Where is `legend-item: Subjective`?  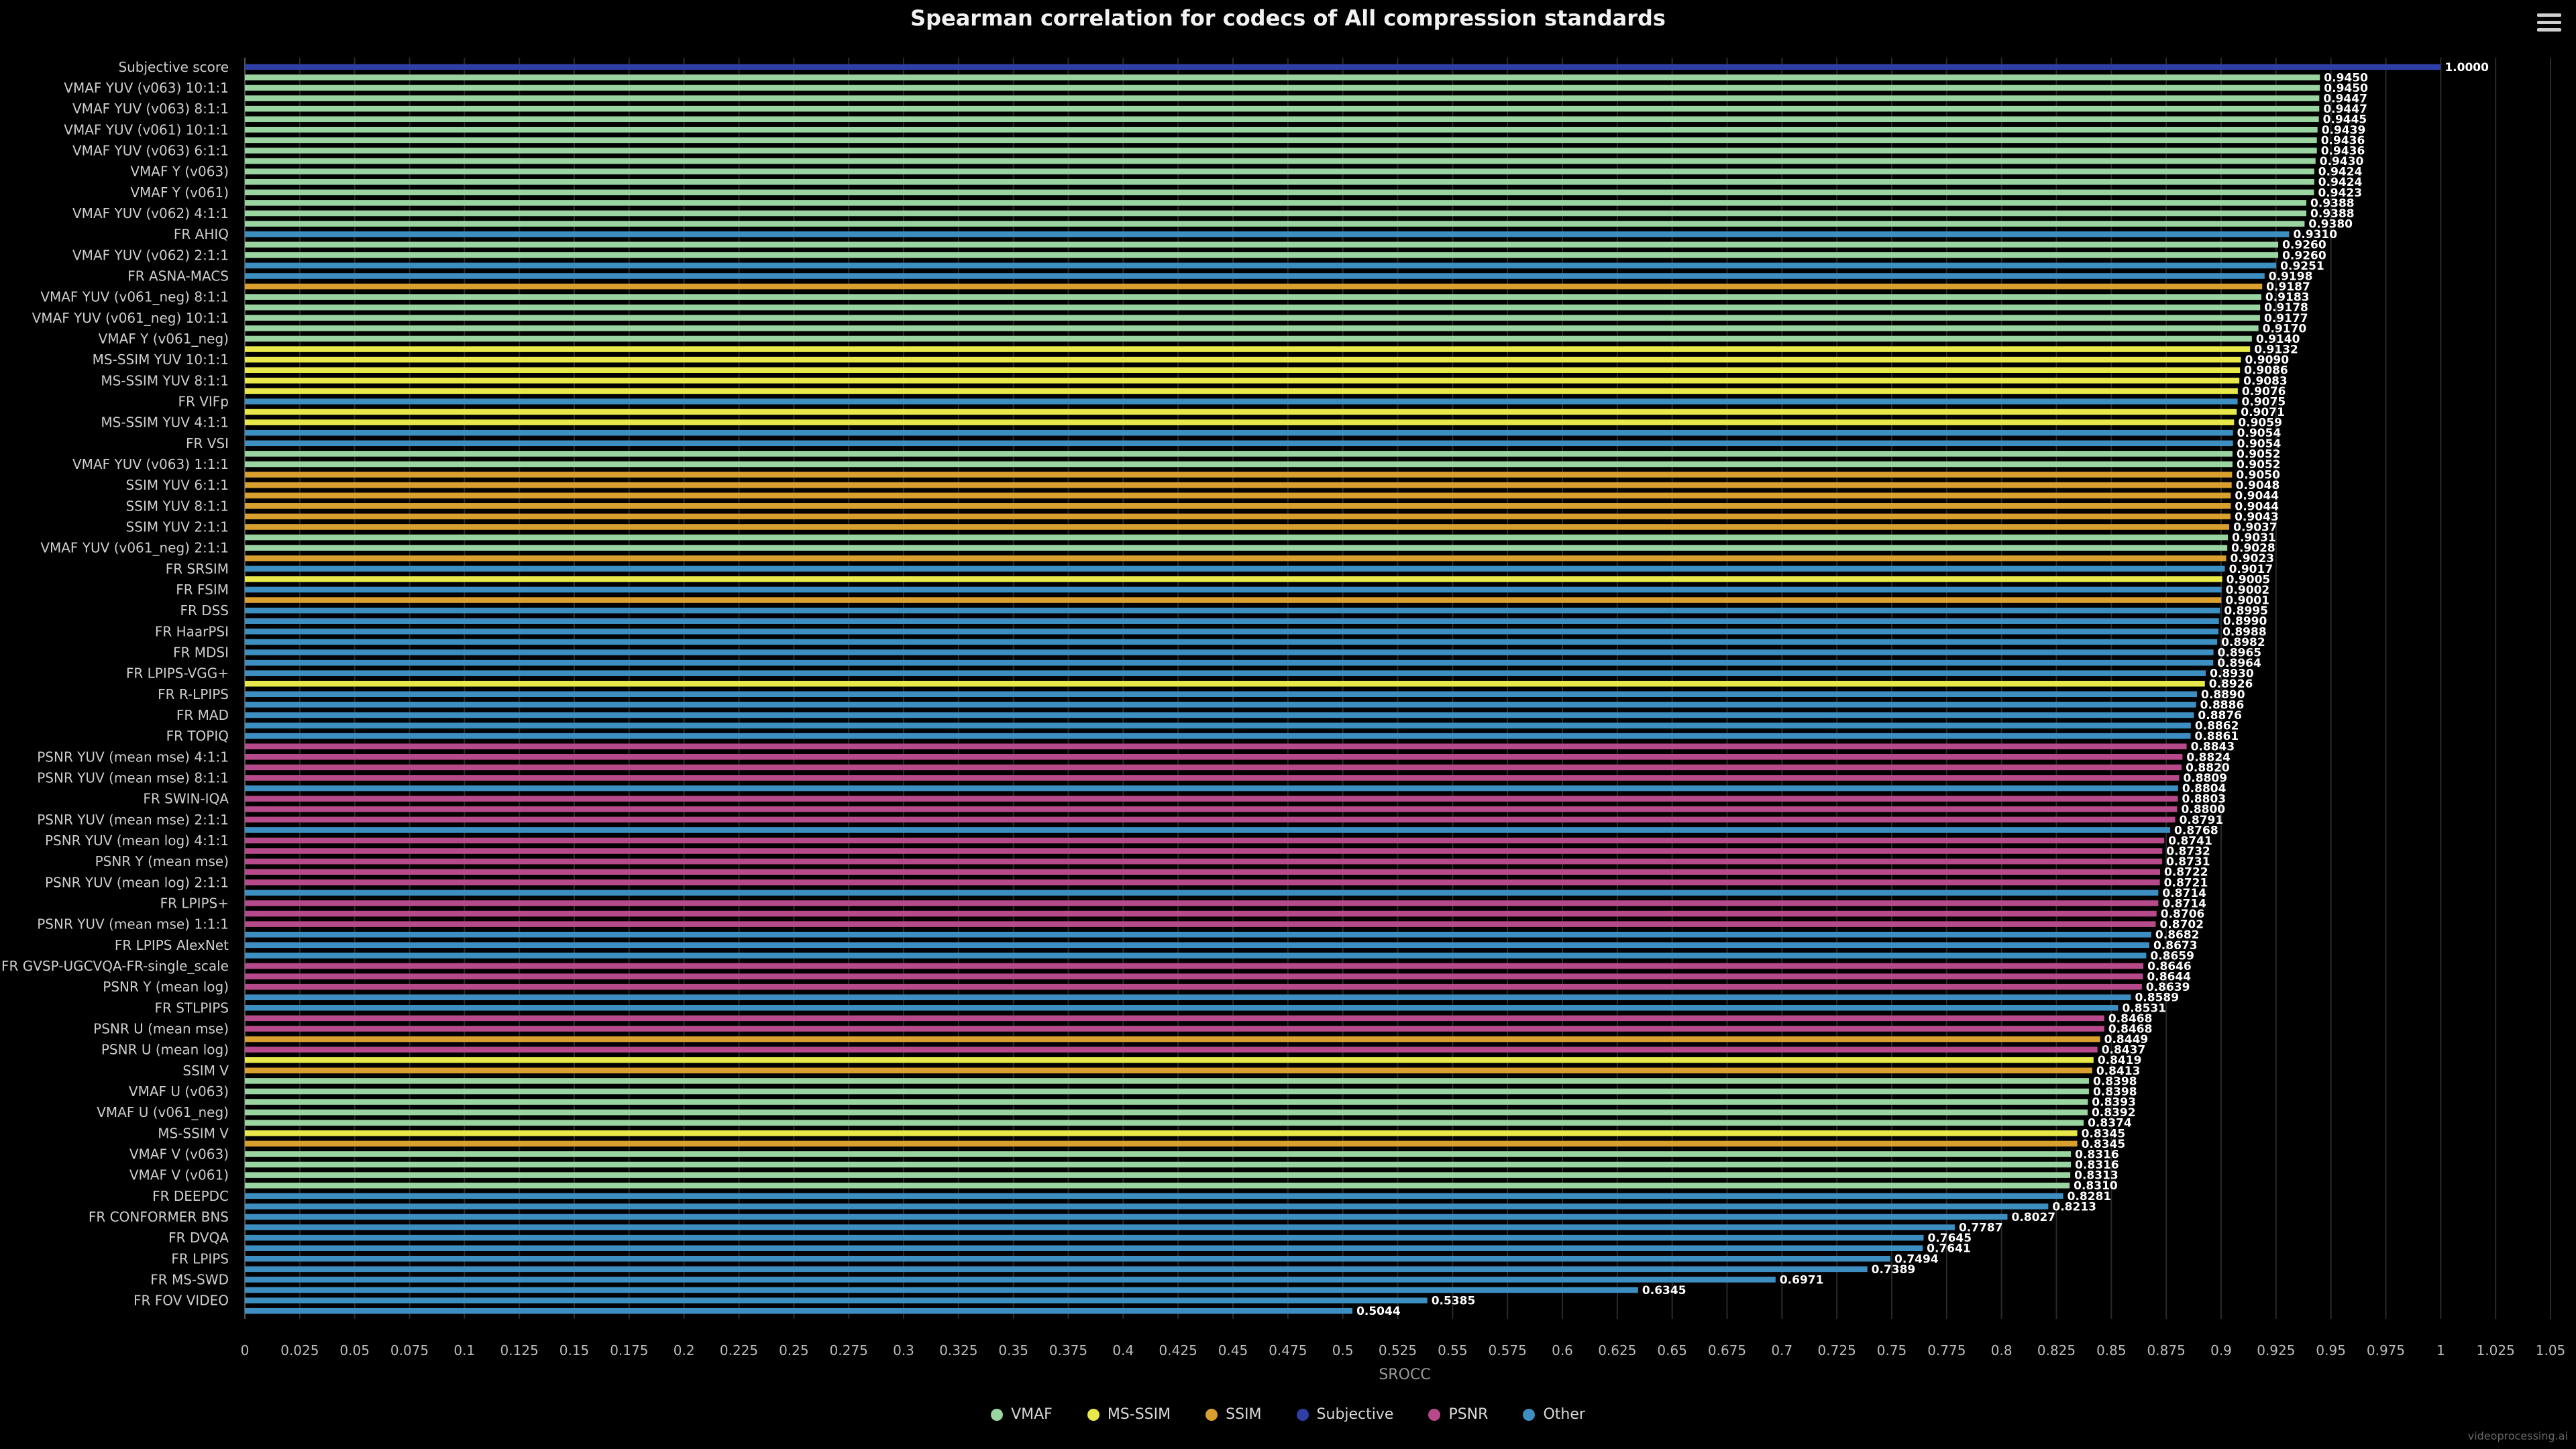
legend-item: Subjective is located at coordinates (1344, 1414).